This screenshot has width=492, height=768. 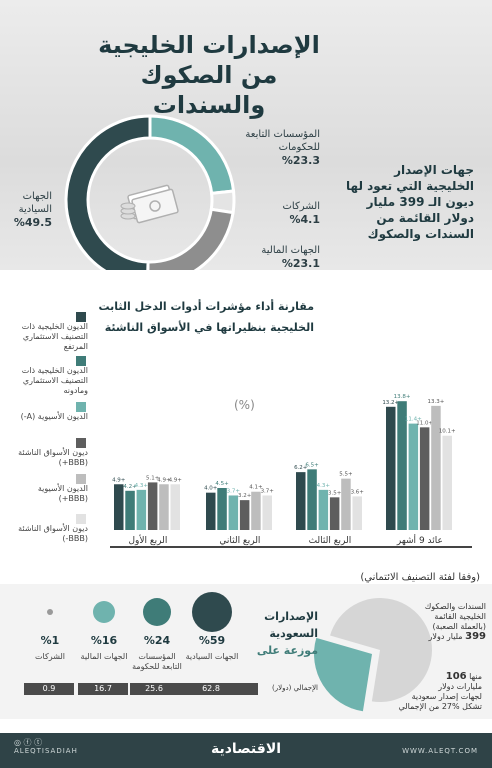 What do you see at coordinates (209, 90) in the screenshot?
I see `title-line-2: من الصكوك والسندات` at bounding box center [209, 90].